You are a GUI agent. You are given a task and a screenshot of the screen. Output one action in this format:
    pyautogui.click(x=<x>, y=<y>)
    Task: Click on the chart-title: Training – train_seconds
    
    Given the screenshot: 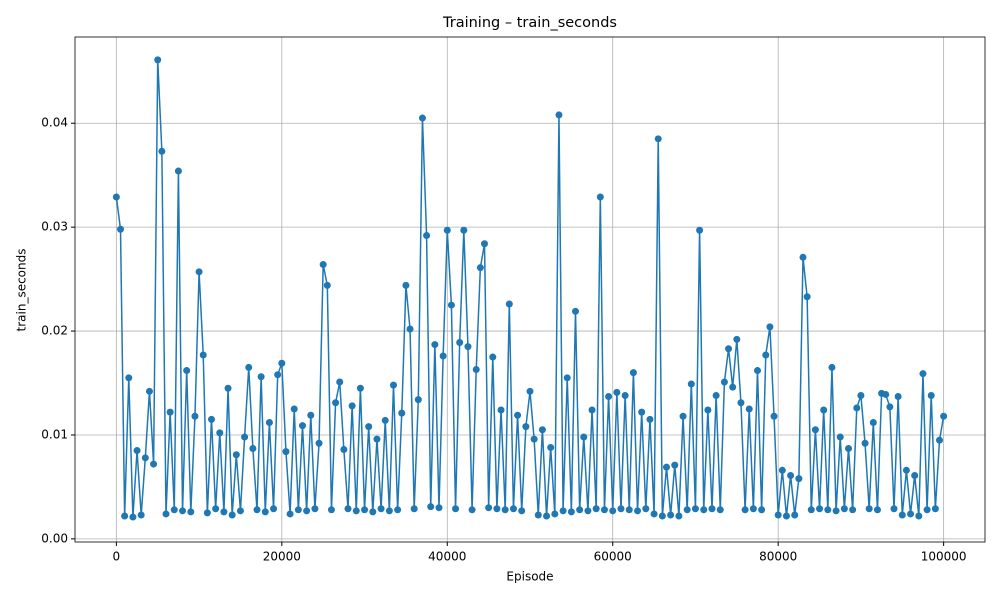 What is the action you would take?
    pyautogui.click(x=529, y=23)
    